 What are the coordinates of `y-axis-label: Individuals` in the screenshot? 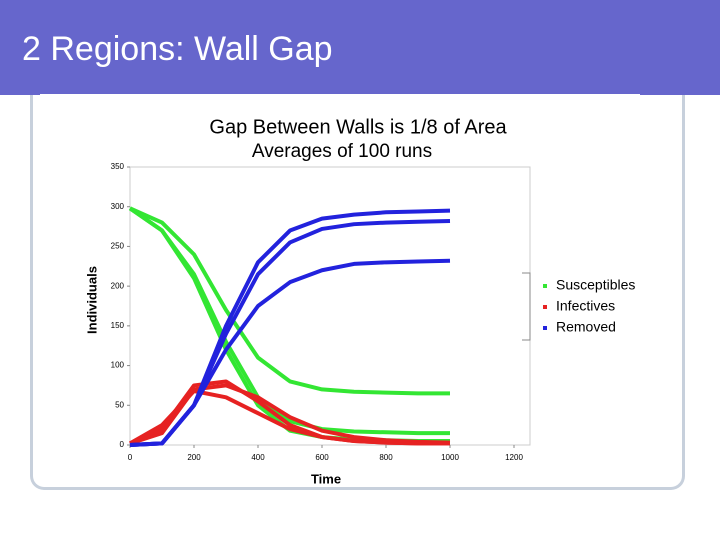 It's located at (91, 300).